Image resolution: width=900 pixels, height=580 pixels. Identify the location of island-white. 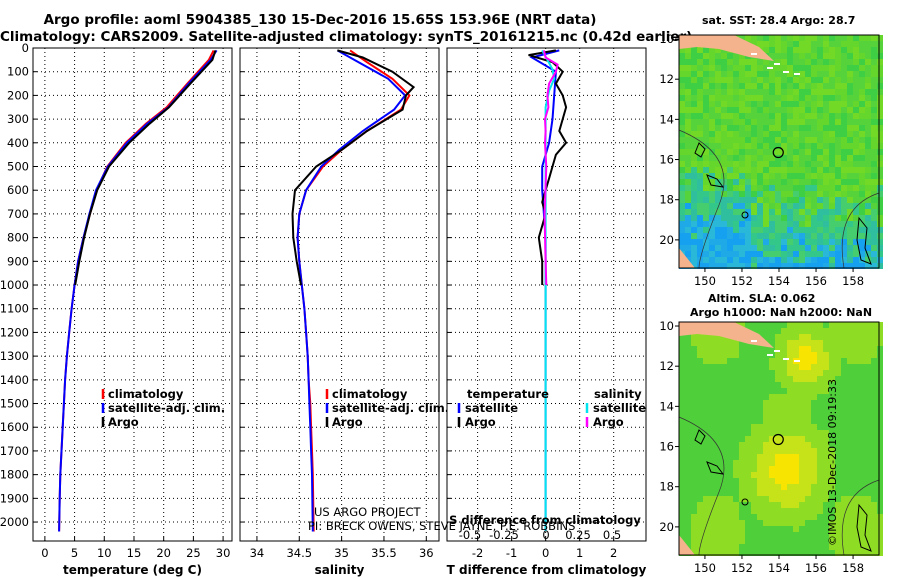
(797, 361).